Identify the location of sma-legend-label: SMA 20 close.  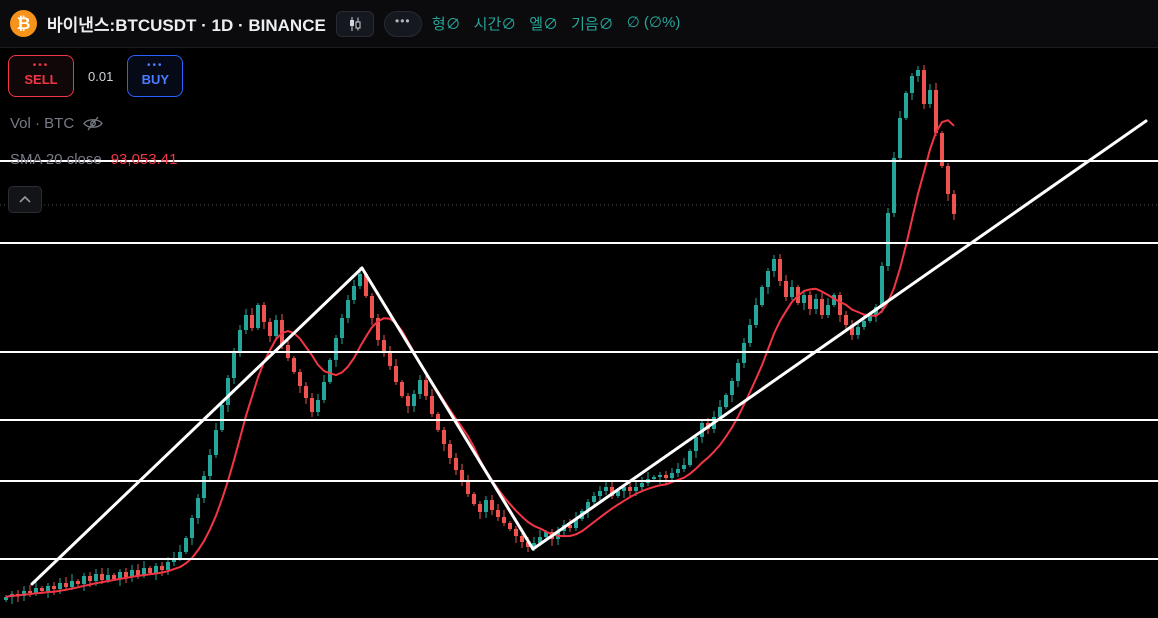
(56, 159).